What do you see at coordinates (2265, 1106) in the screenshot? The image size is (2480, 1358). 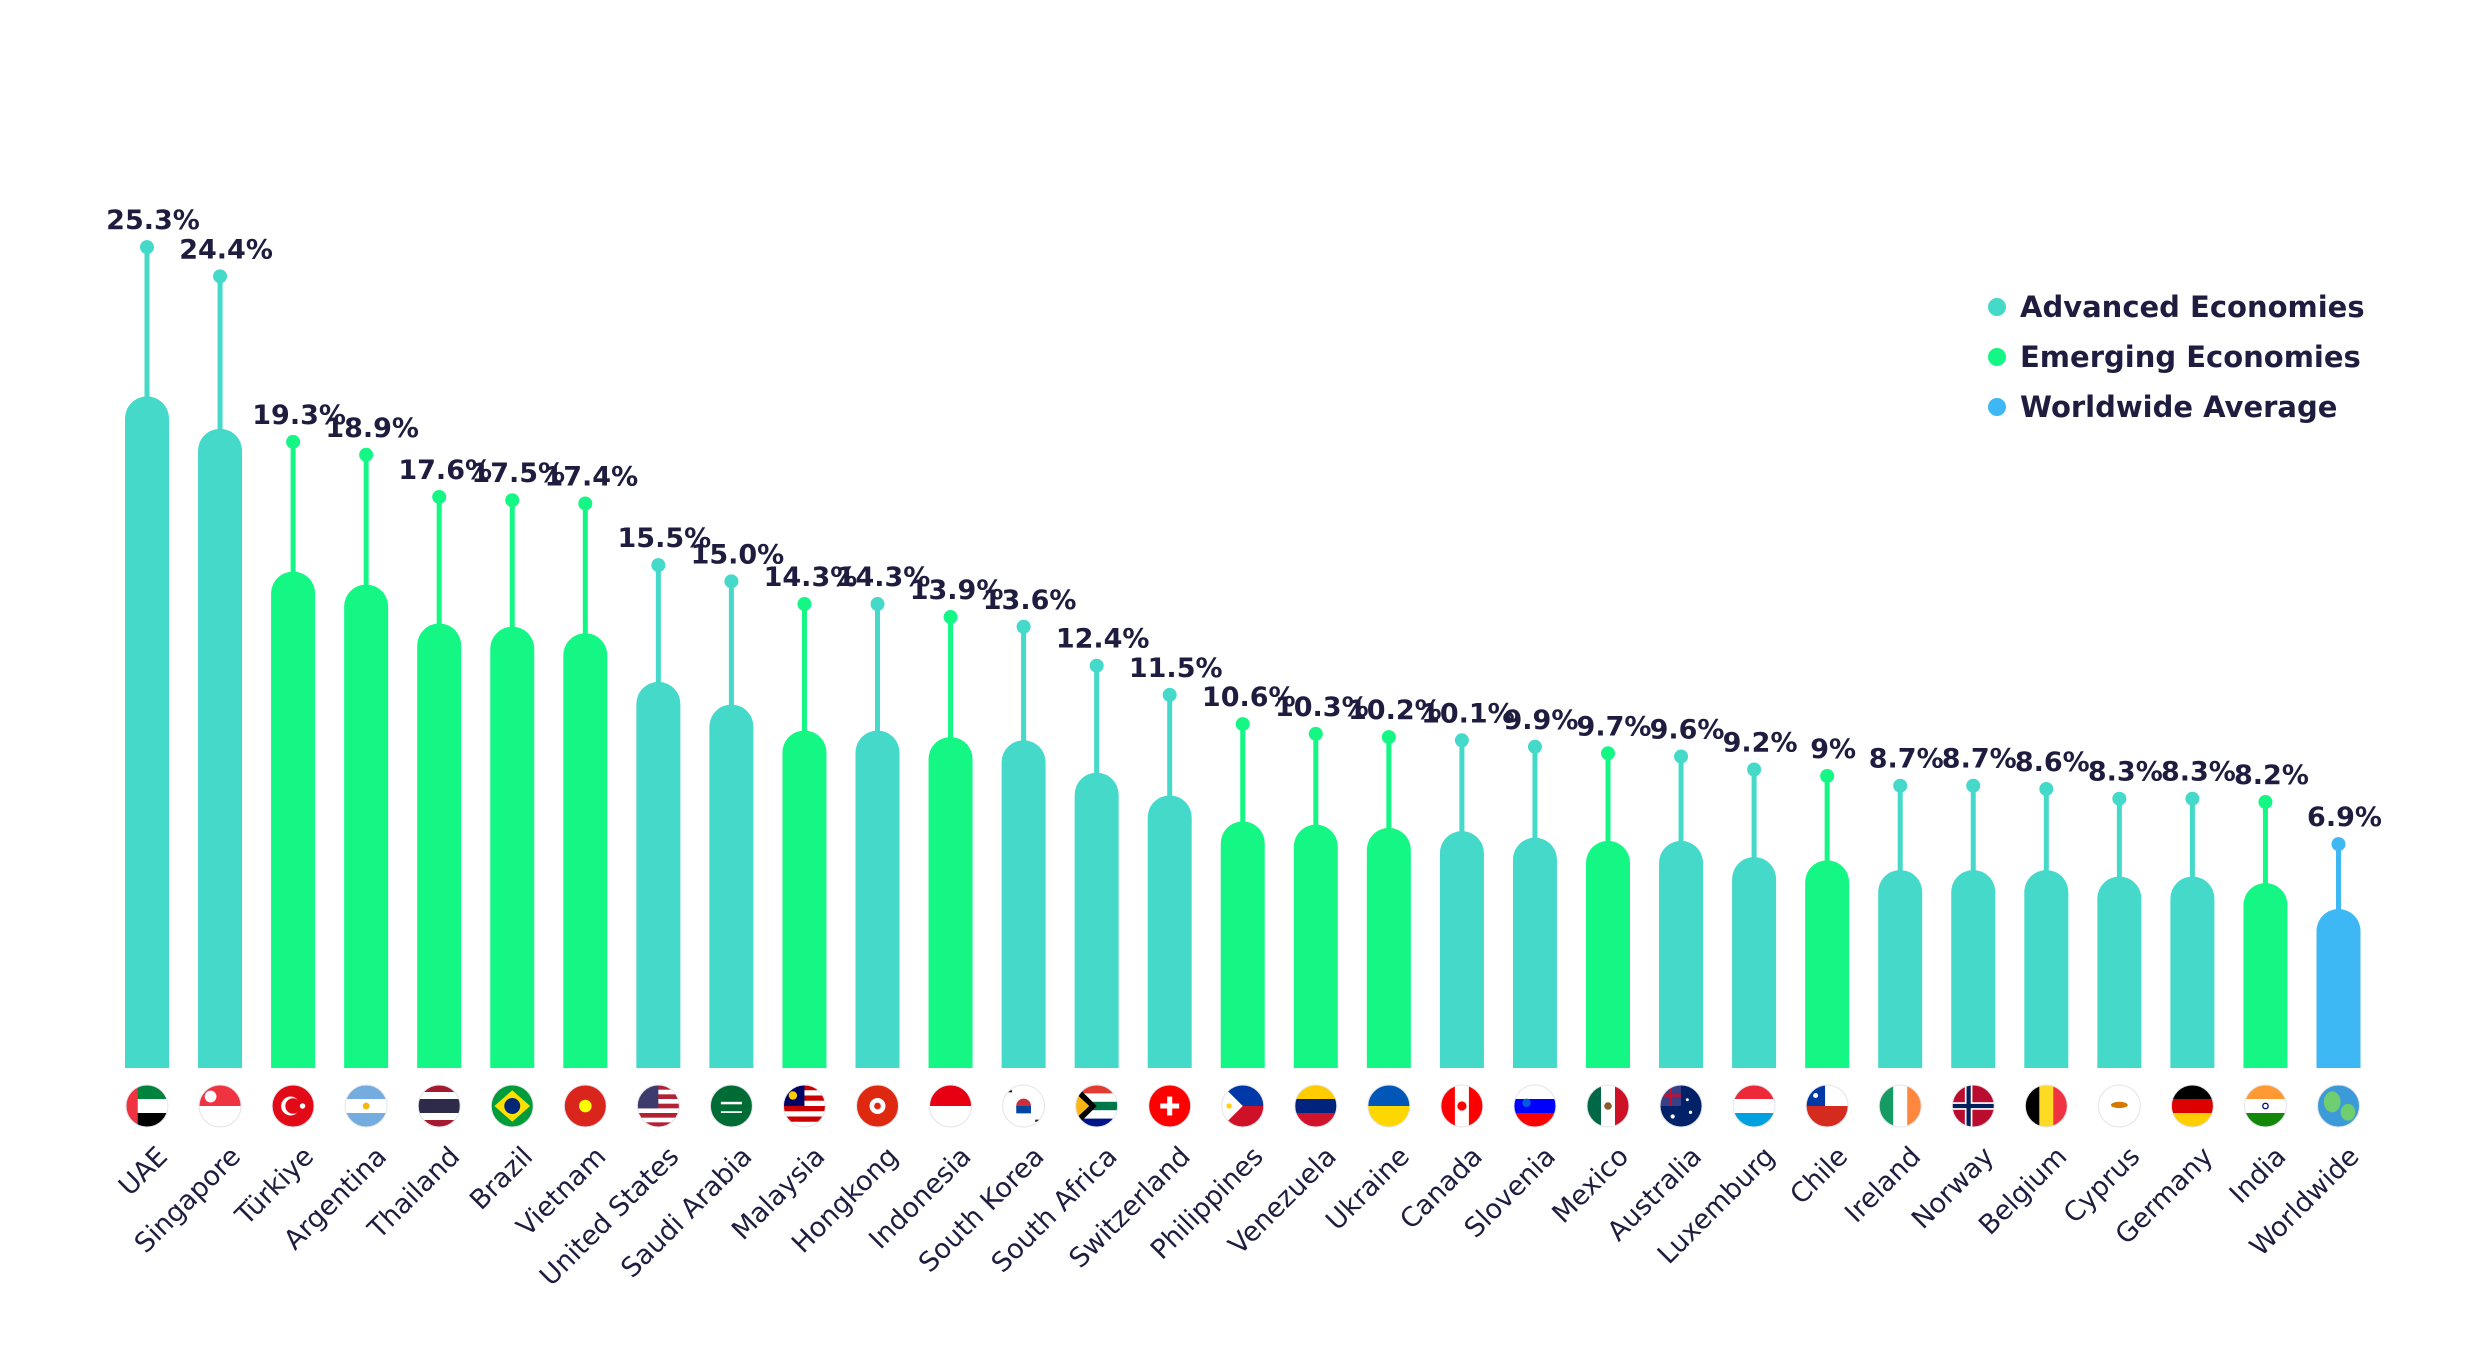 I see `flag-india` at bounding box center [2265, 1106].